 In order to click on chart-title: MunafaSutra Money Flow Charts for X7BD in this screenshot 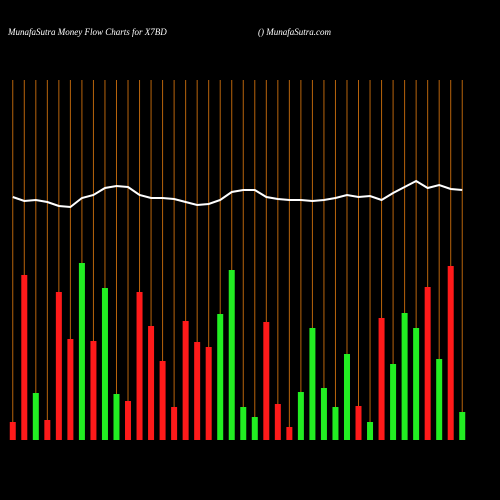, I will do `click(87, 32)`.